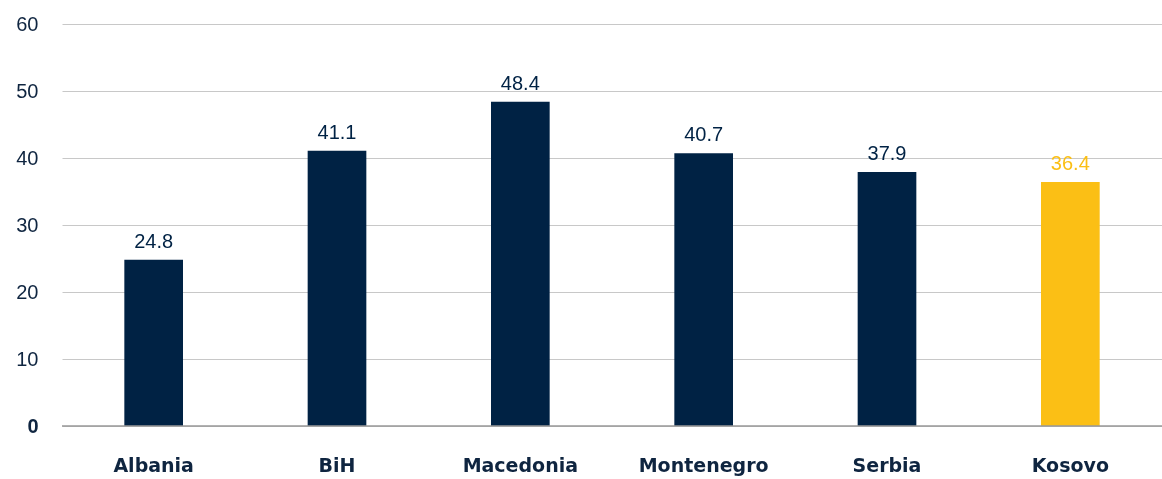 This screenshot has width=1162, height=479. Describe the element at coordinates (33, 425) in the screenshot. I see `y-tick-label: 0` at that location.